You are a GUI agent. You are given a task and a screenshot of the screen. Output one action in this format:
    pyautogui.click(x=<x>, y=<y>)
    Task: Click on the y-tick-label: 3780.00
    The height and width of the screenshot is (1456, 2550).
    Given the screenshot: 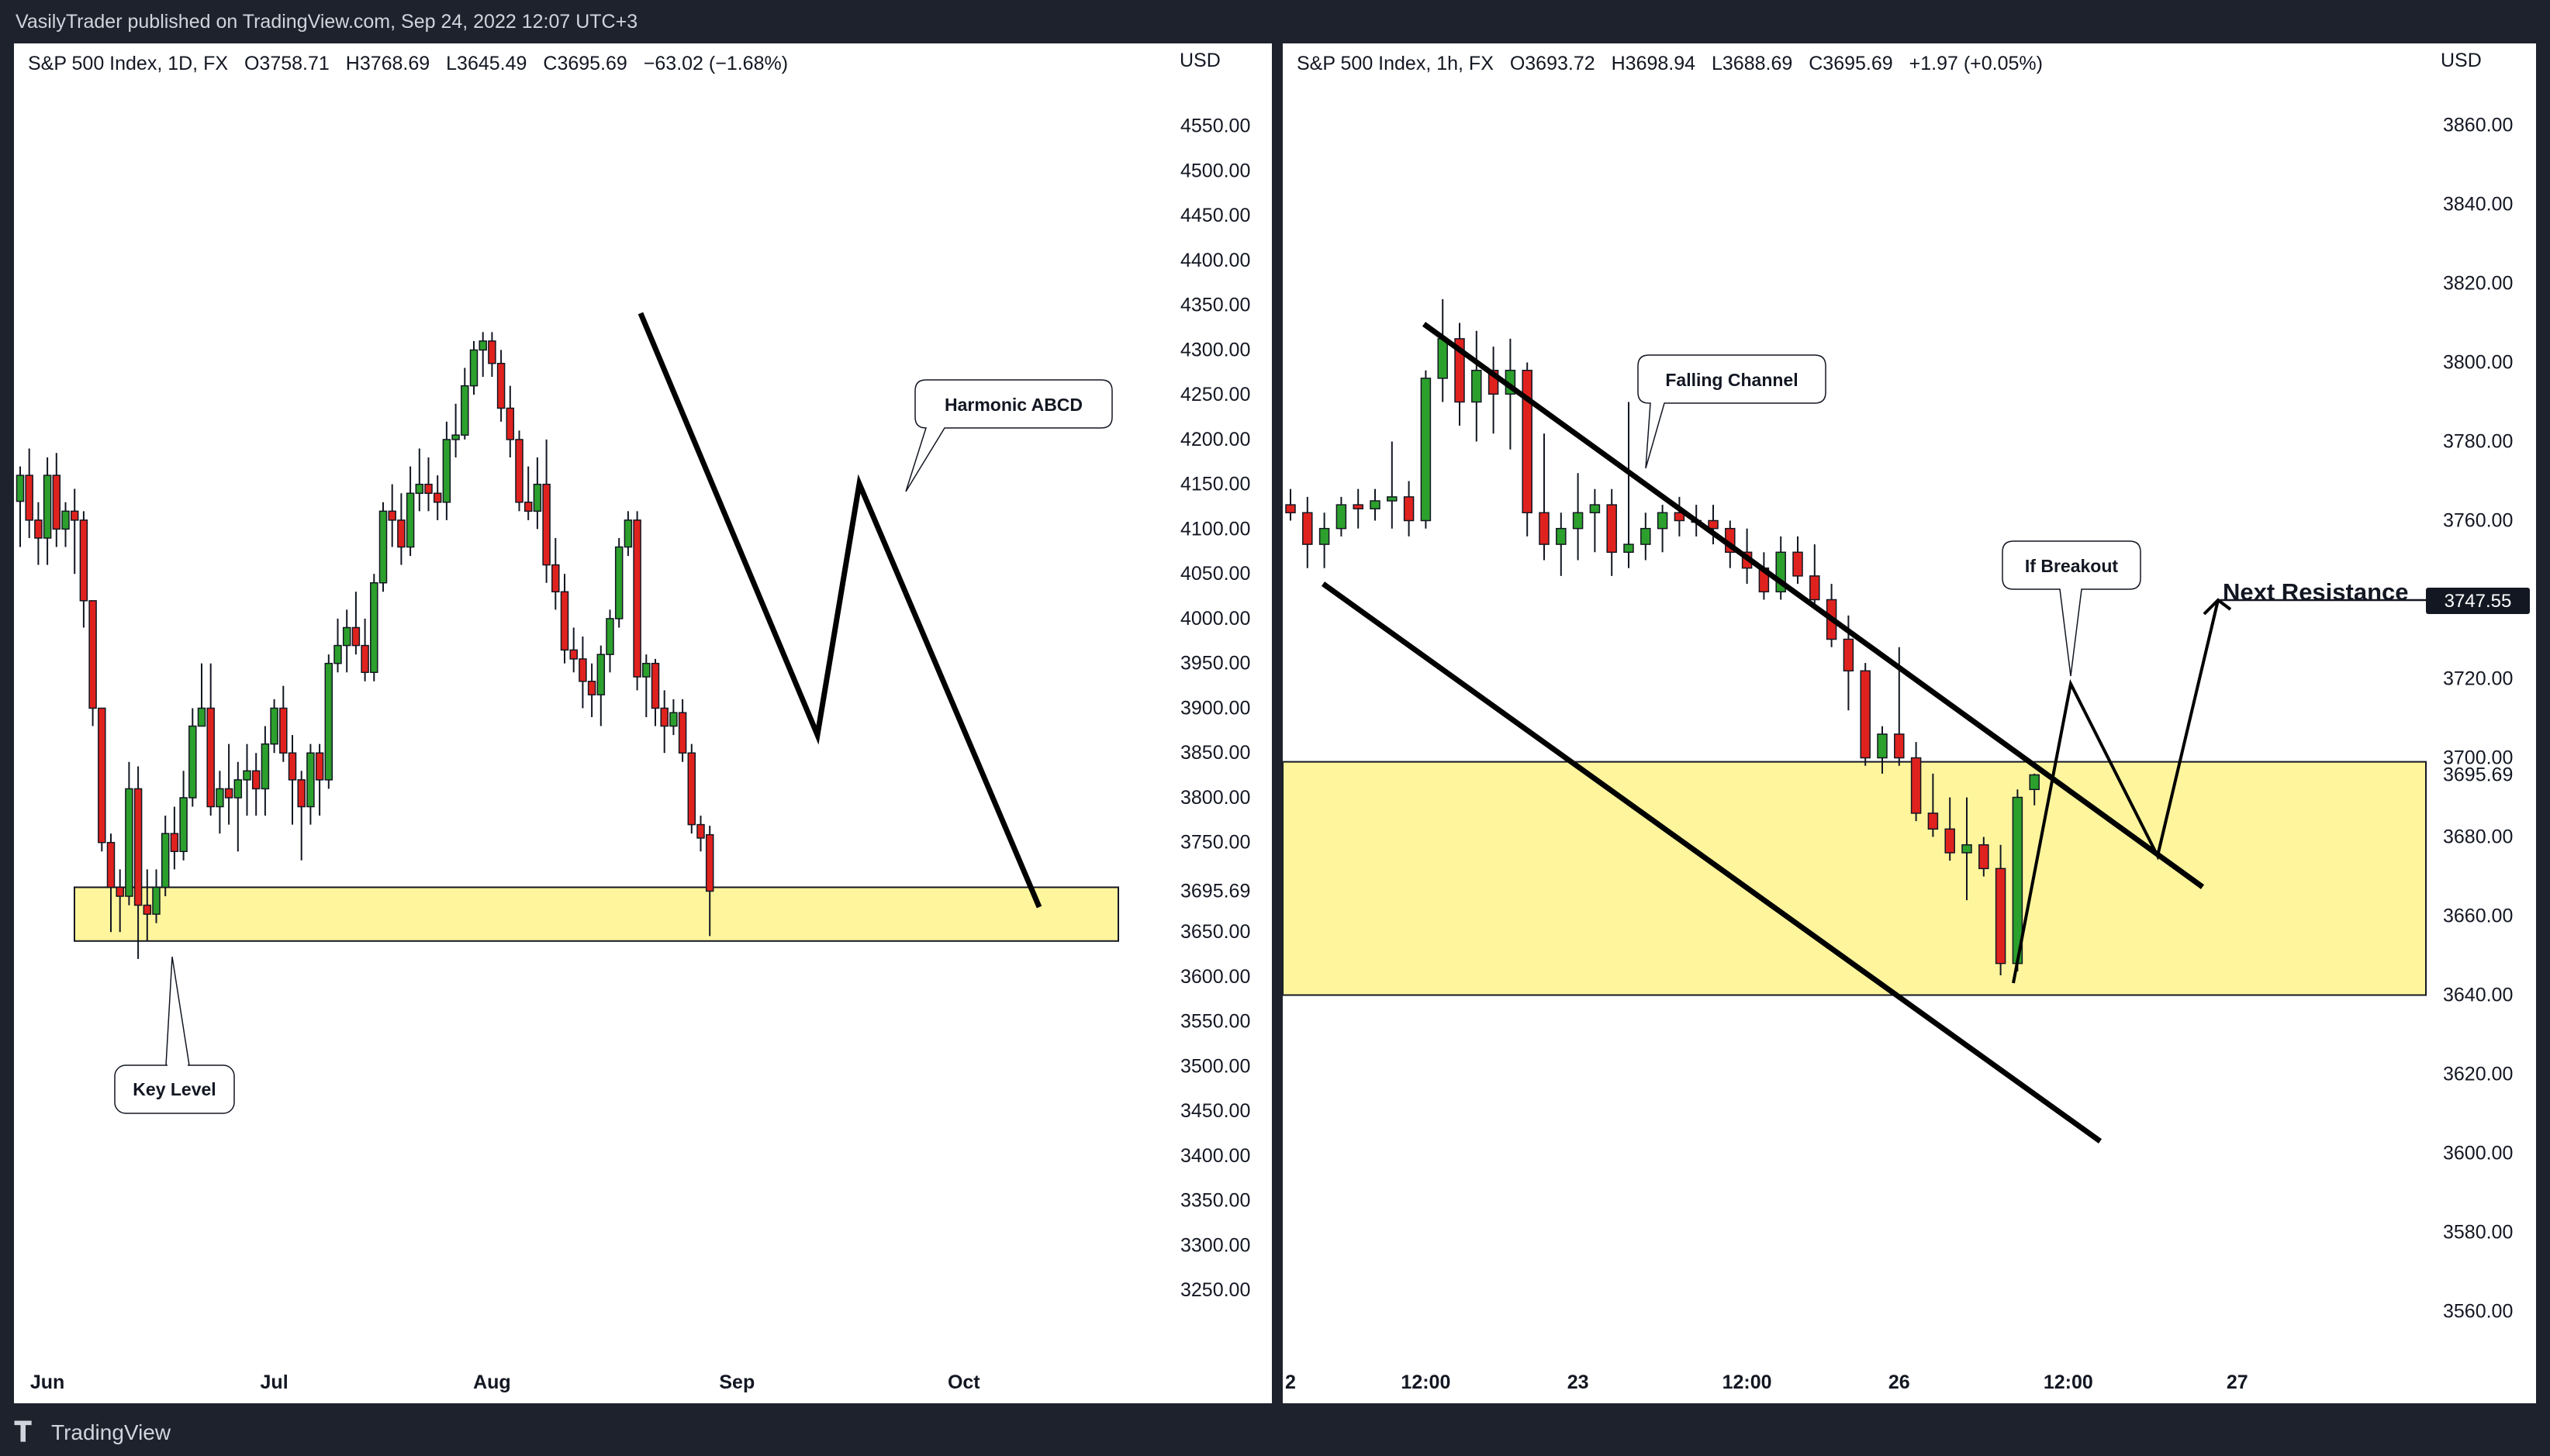 What is the action you would take?
    pyautogui.click(x=2478, y=442)
    